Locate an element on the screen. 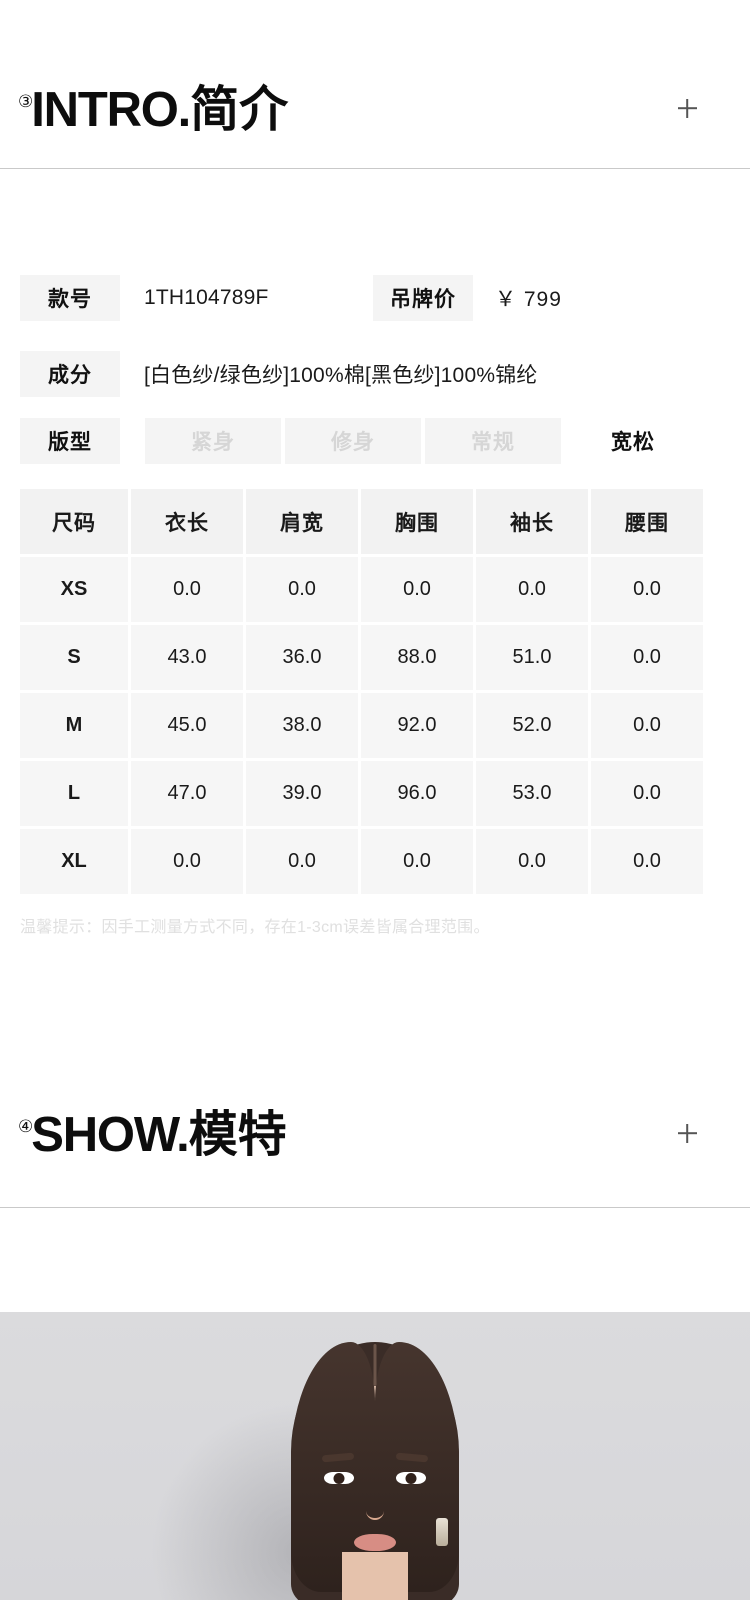 This screenshot has height=1600, width=750. spec-row-fit: 版型 紧身 修身 常规 宽松 is located at coordinates (360, 441).